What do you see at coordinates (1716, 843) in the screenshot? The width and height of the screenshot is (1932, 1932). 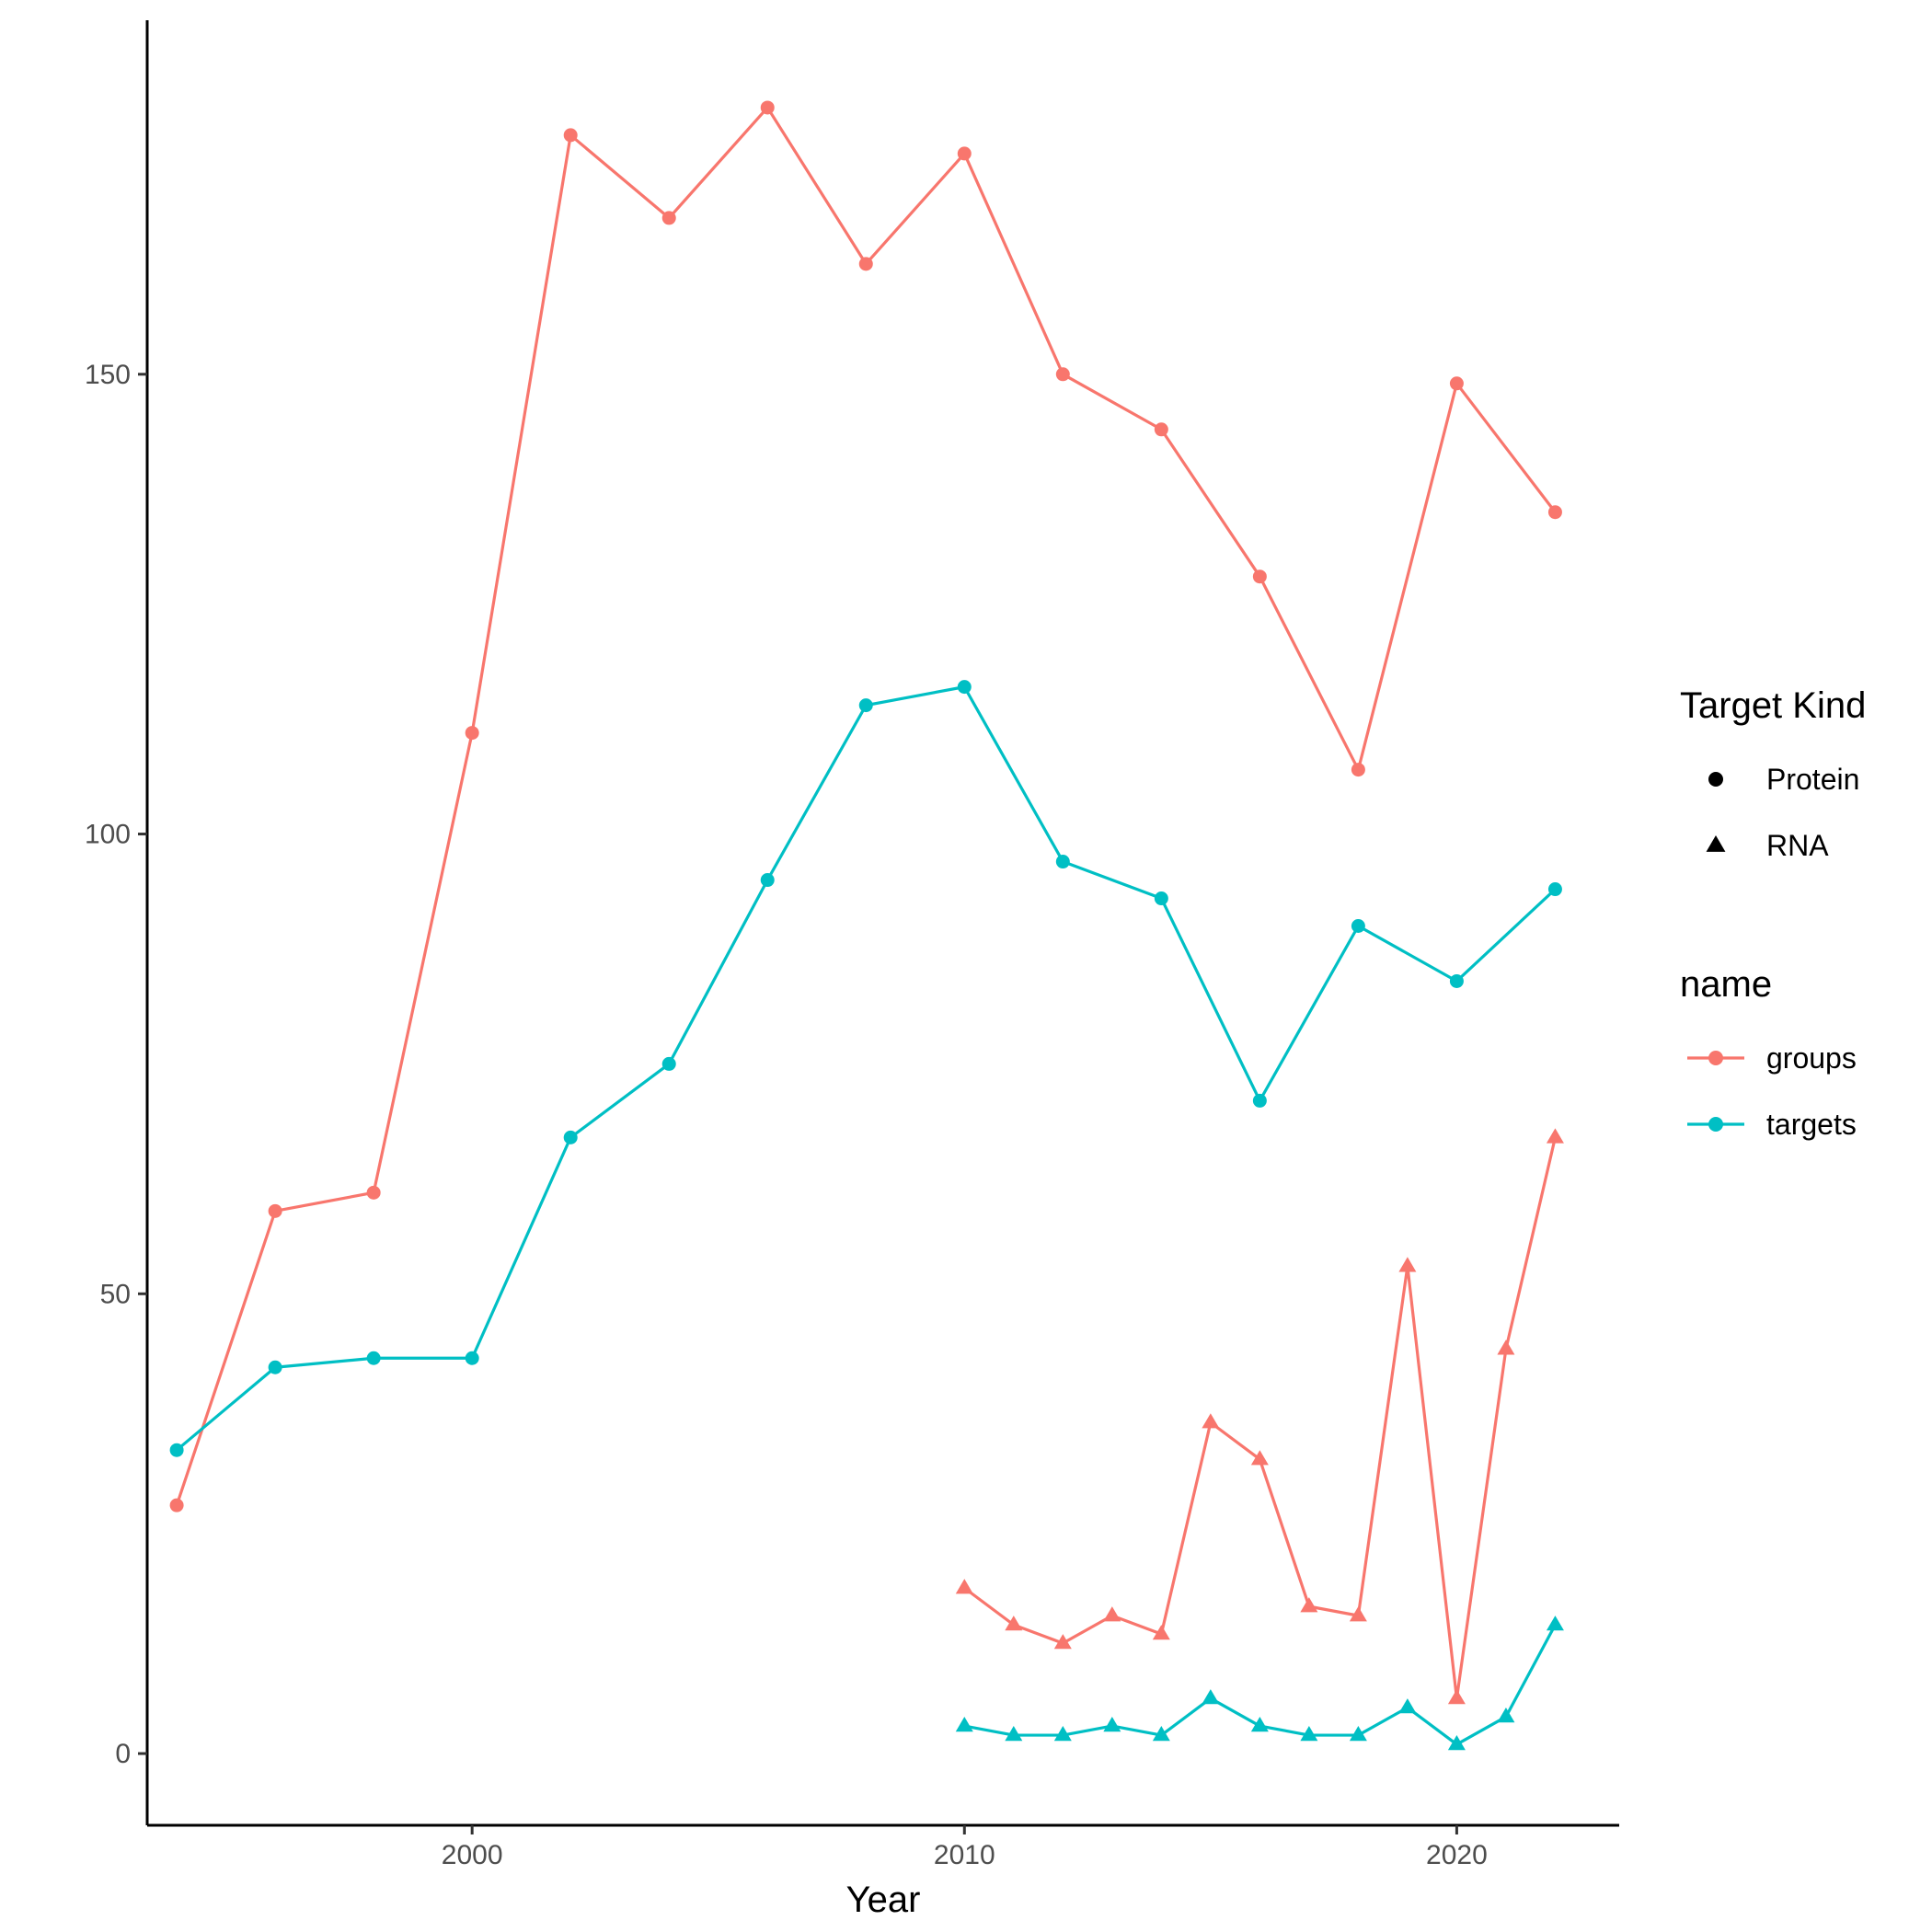 I see `legend-key-rna` at bounding box center [1716, 843].